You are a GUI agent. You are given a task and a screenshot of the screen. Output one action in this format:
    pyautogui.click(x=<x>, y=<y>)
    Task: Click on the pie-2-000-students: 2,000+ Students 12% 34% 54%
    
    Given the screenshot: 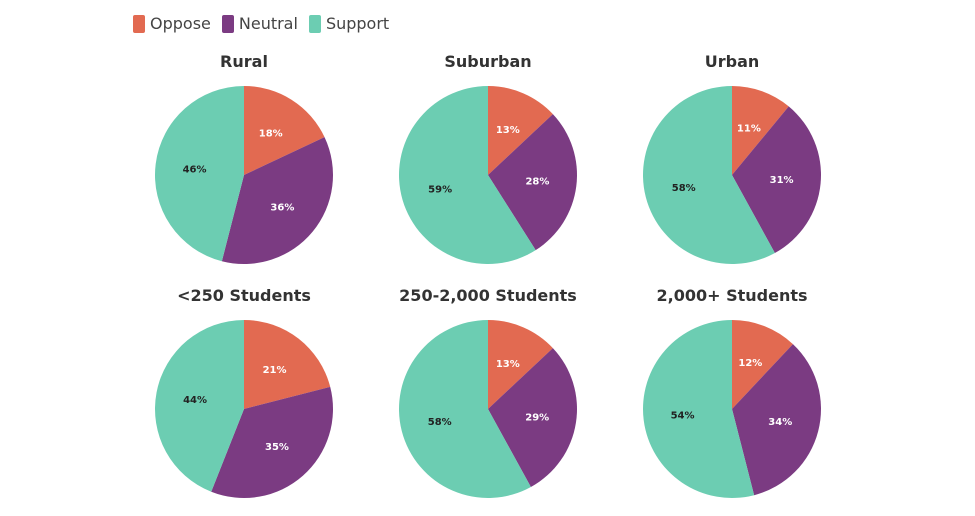 What is the action you would take?
    pyautogui.click(x=732, y=392)
    